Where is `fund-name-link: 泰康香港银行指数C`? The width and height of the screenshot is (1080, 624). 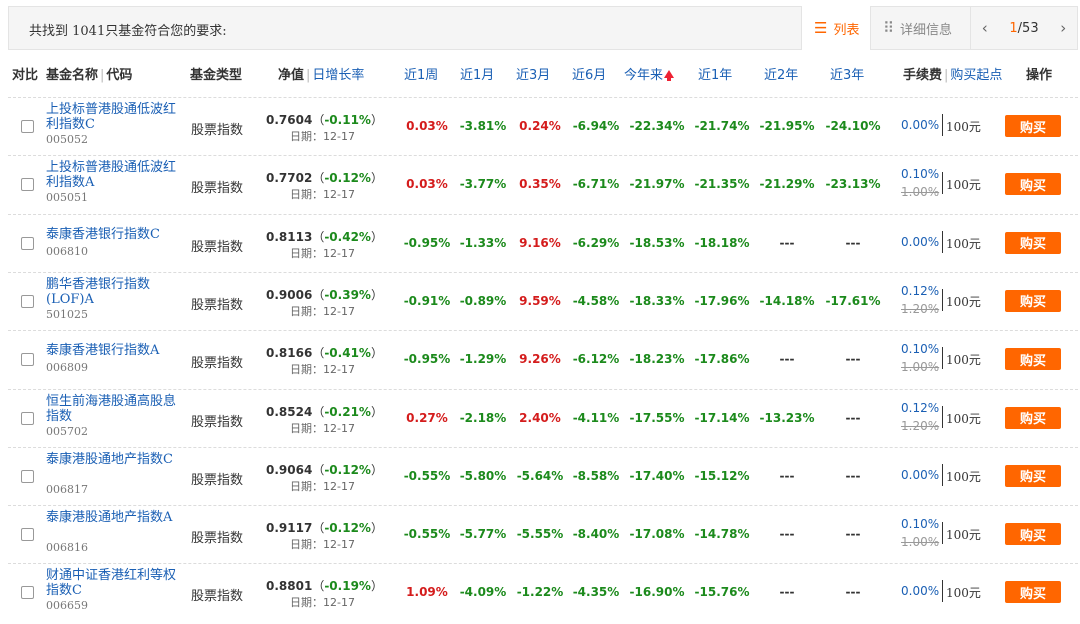 fund-name-link: 泰康香港银行指数C is located at coordinates (103, 234).